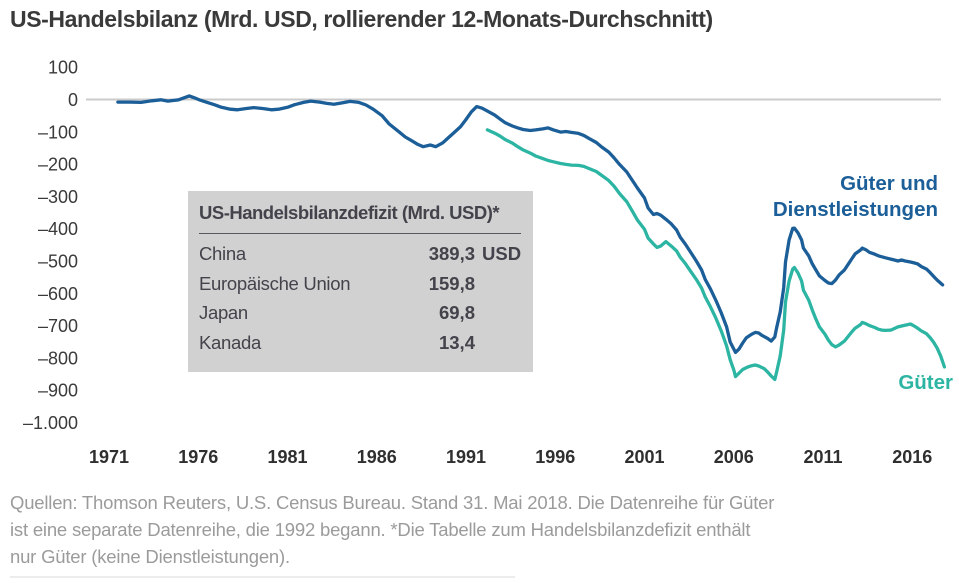  What do you see at coordinates (360, 233) in the screenshot?
I see `table-divider` at bounding box center [360, 233].